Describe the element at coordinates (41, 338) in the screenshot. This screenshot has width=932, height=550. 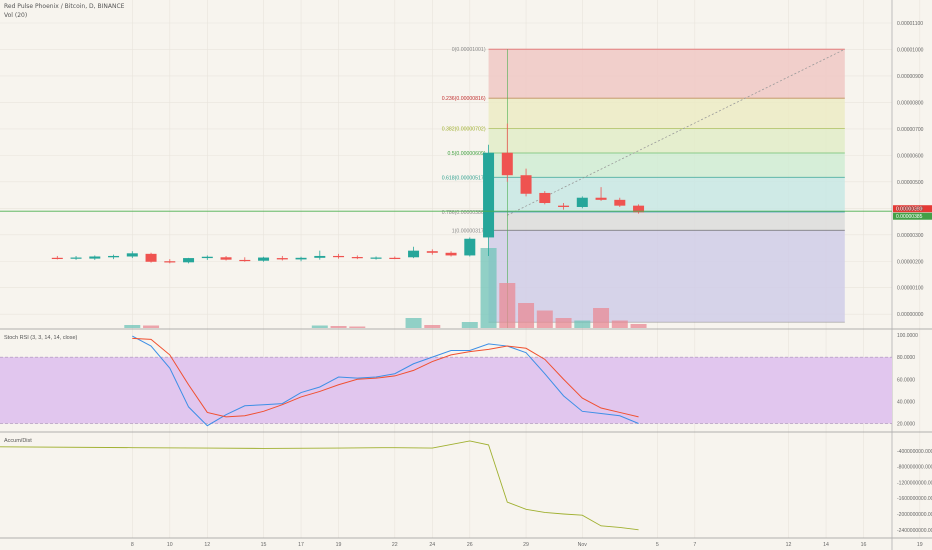
I see `stoch-title: Stoch RSI (3, 3, 14, 14, close)` at that location.